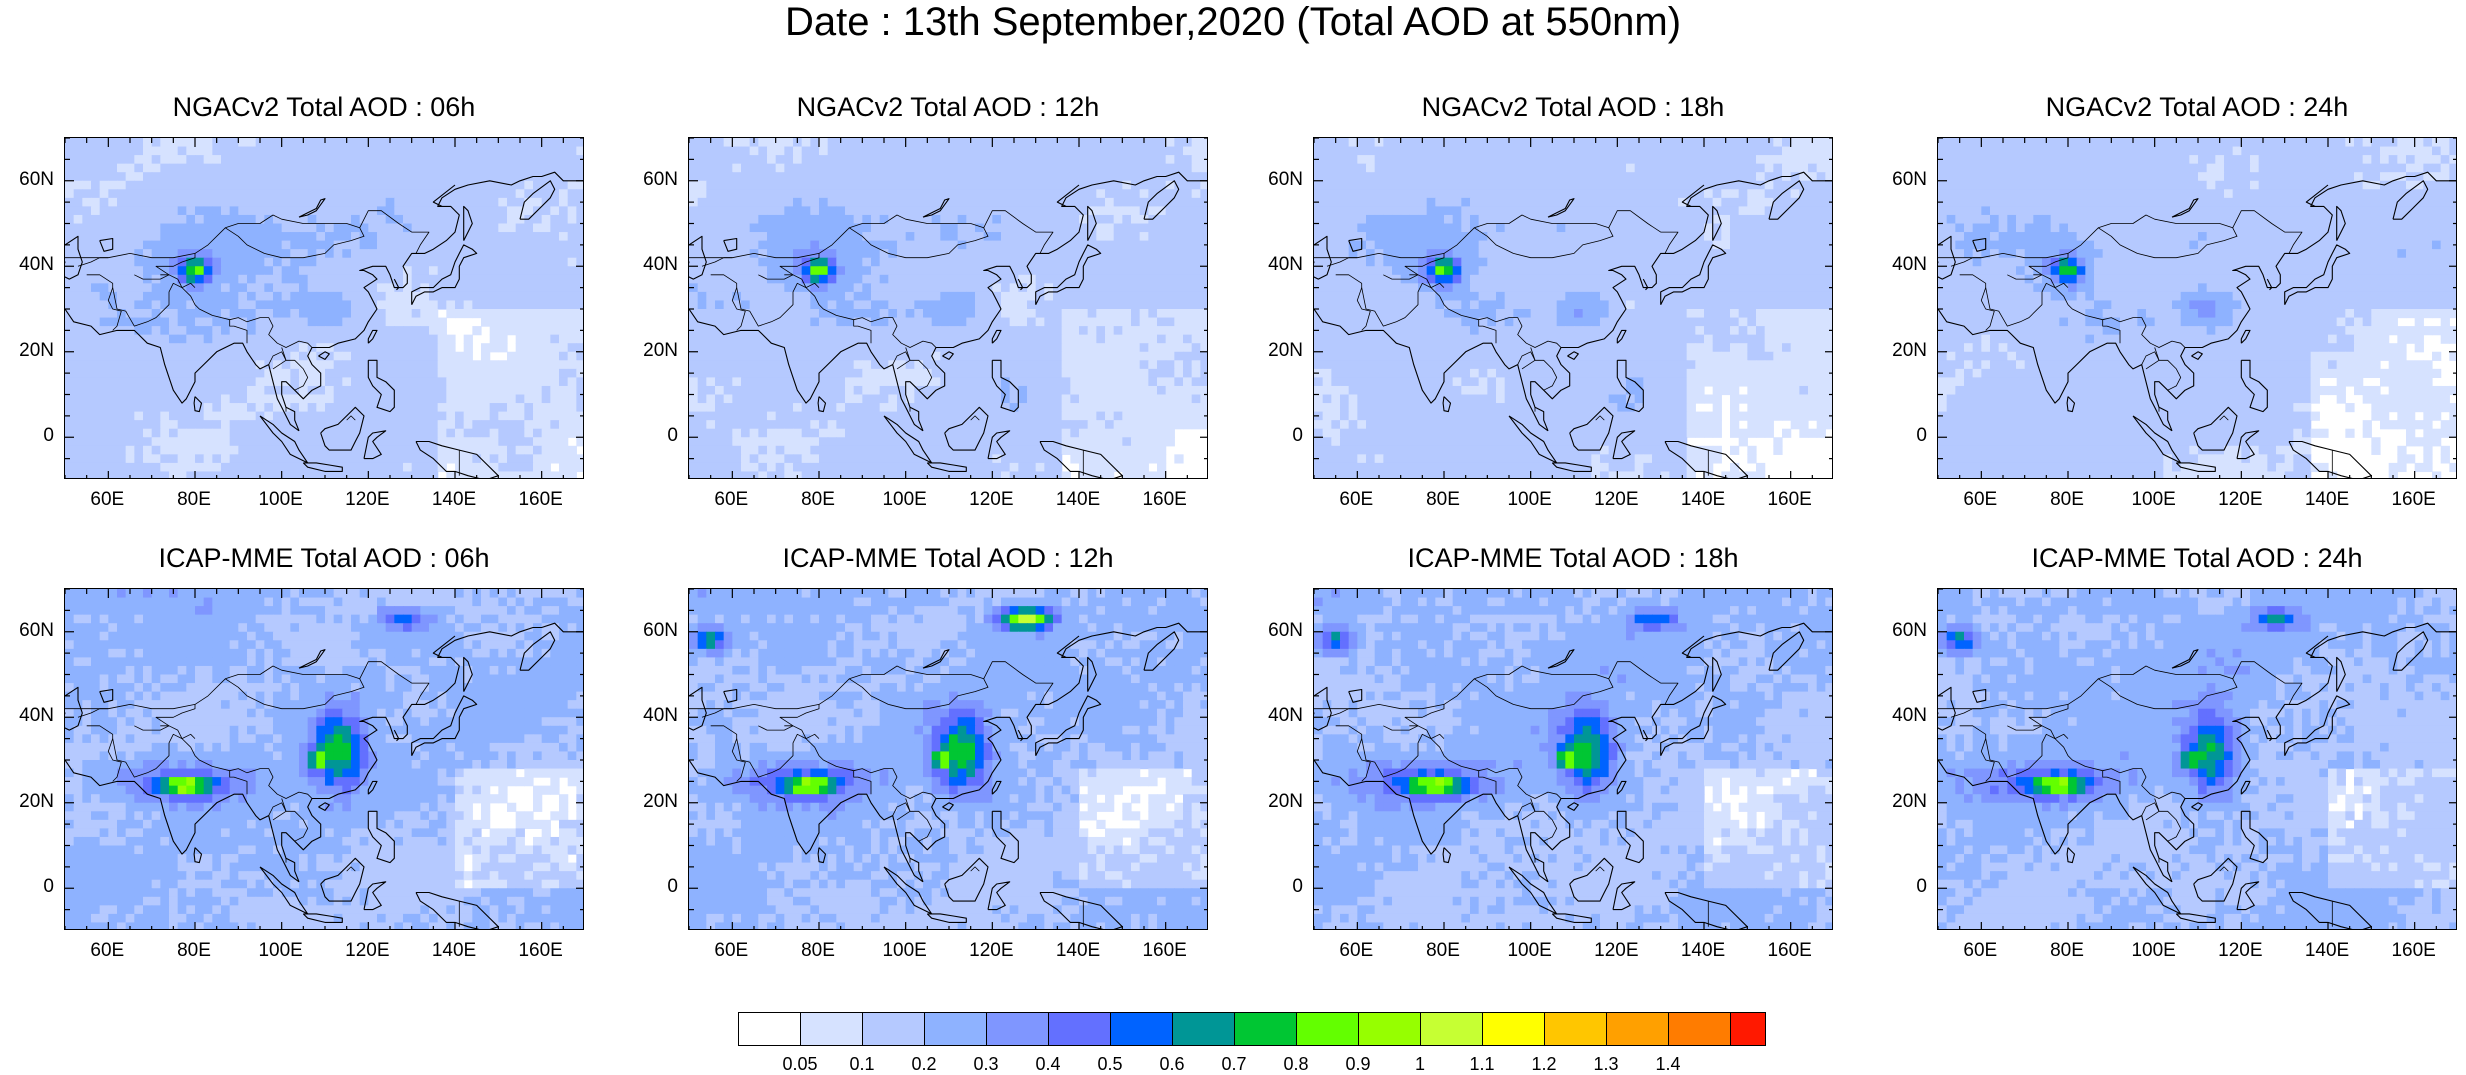 The image size is (2466, 1075). I want to click on panel-title: NGACv2 Total AOD : 18h, so click(1573, 107).